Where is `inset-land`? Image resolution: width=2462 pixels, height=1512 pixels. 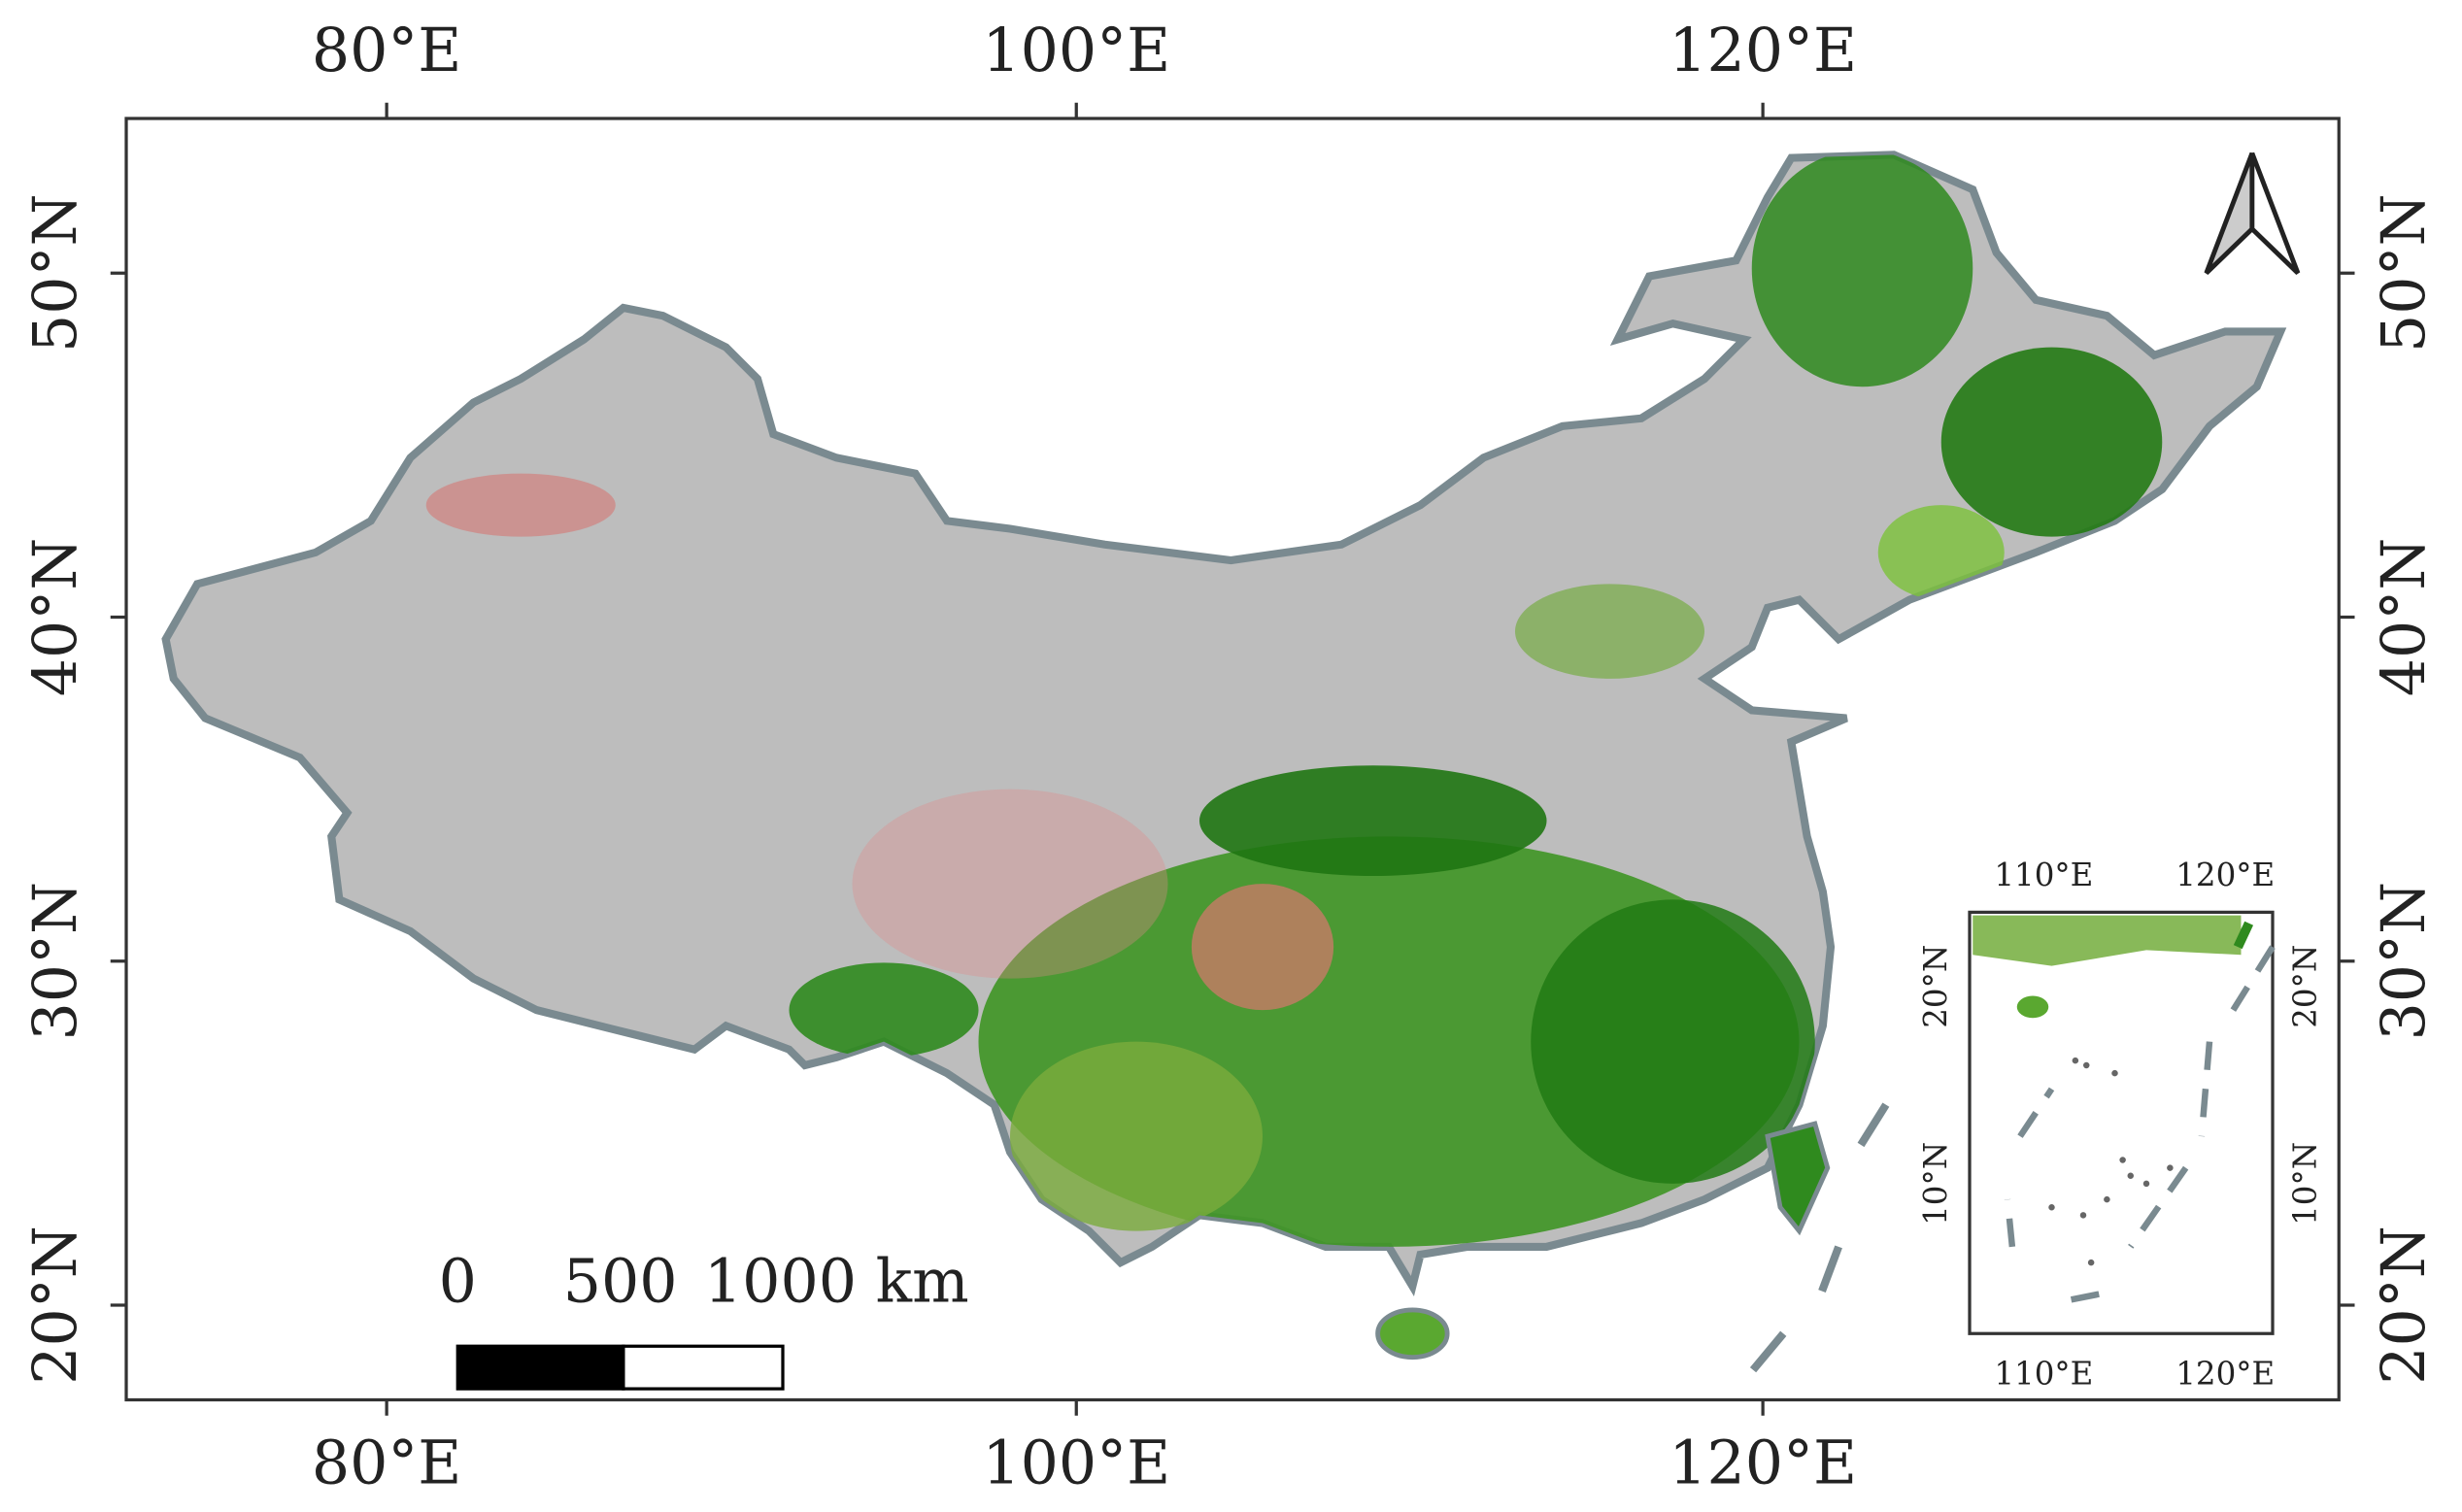
inset-land is located at coordinates (2107, 940).